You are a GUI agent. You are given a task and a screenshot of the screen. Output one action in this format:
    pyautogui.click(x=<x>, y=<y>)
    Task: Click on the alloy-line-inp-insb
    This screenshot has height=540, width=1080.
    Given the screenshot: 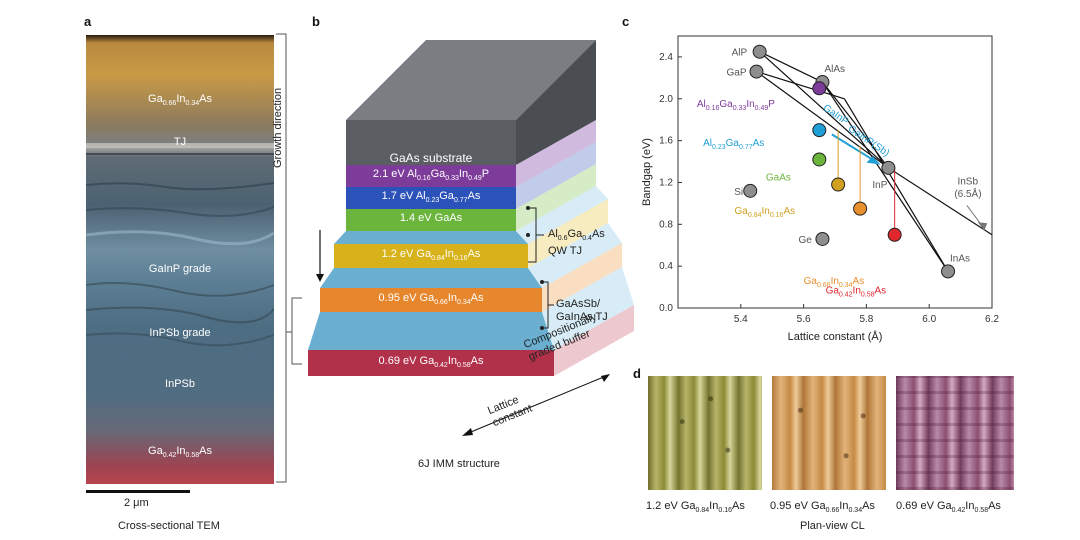 What is the action you would take?
    pyautogui.click(x=940, y=201)
    